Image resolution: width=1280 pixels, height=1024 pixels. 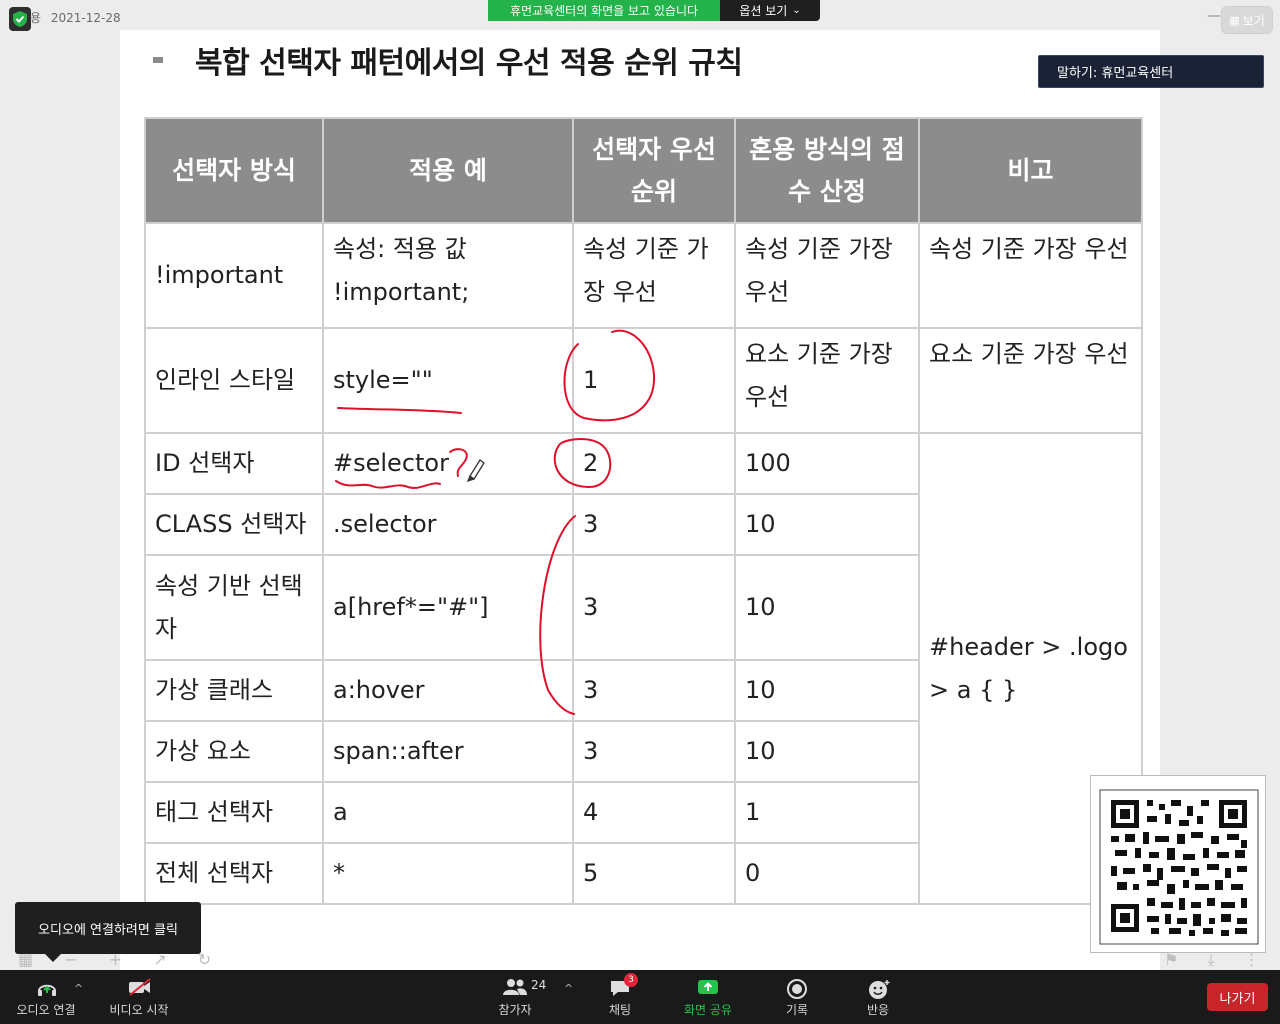 I want to click on minus-icon: −, so click(x=71, y=959).